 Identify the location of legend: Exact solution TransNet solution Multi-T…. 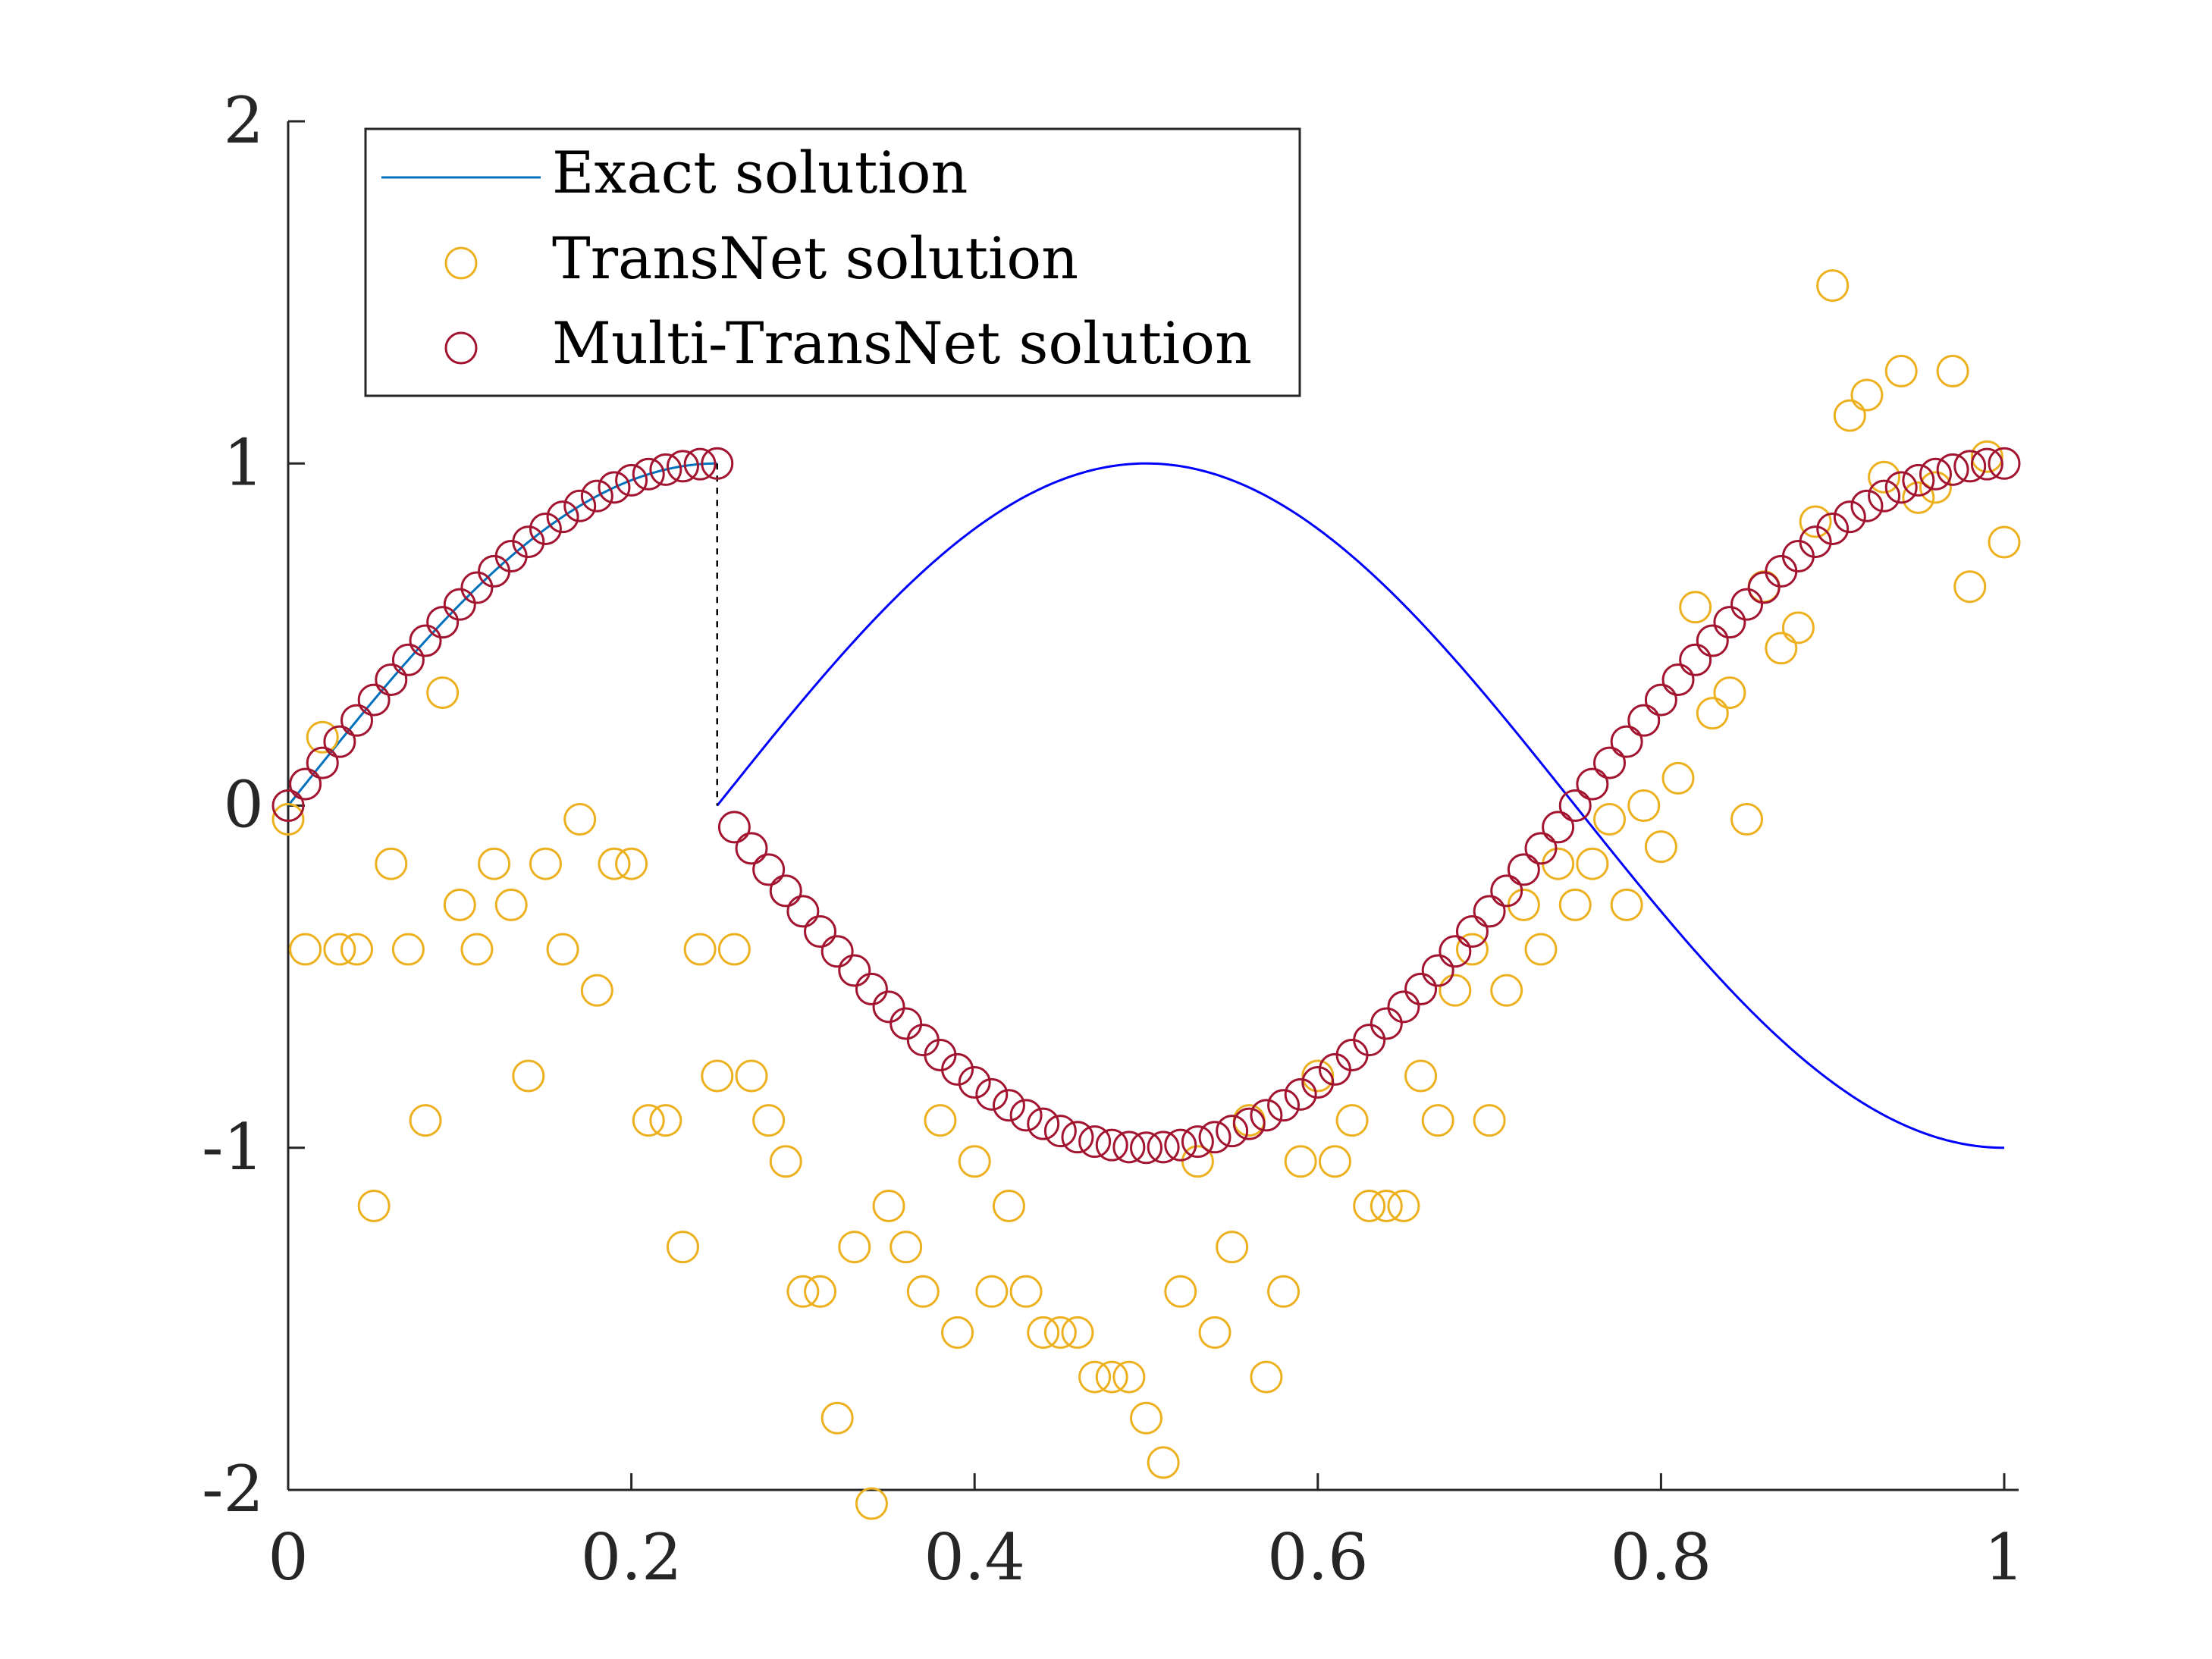
(833, 262).